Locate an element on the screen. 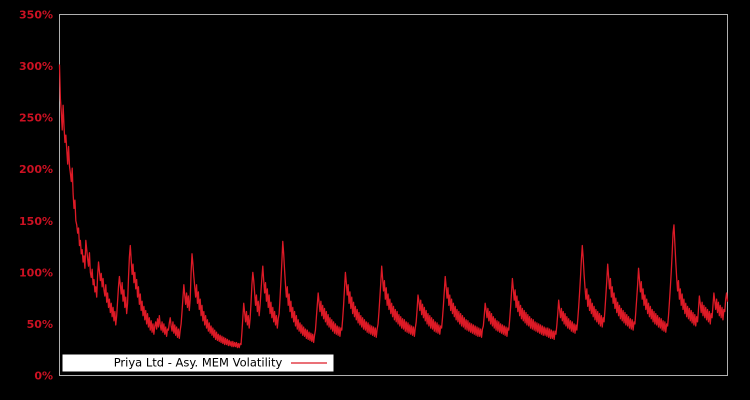  y-axis-tick-label: 200% is located at coordinates (36, 169).